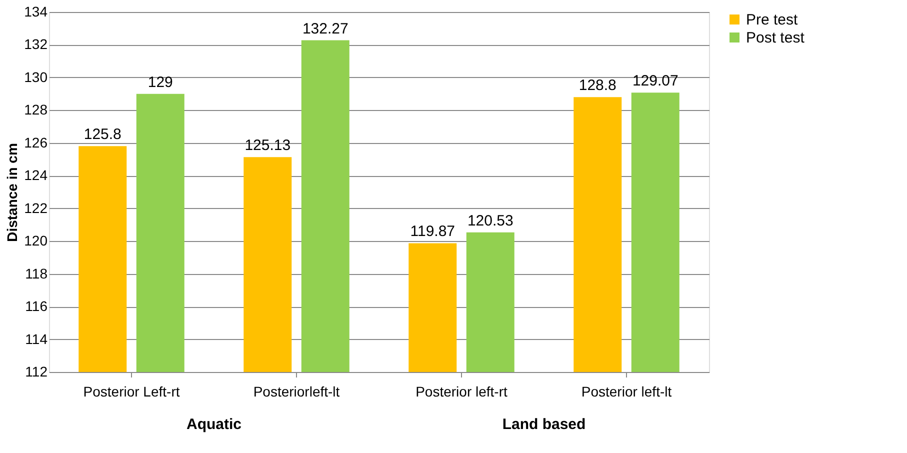 This screenshot has width=907, height=453. What do you see at coordinates (36, 76) in the screenshot?
I see `y-tick-label: 130` at bounding box center [36, 76].